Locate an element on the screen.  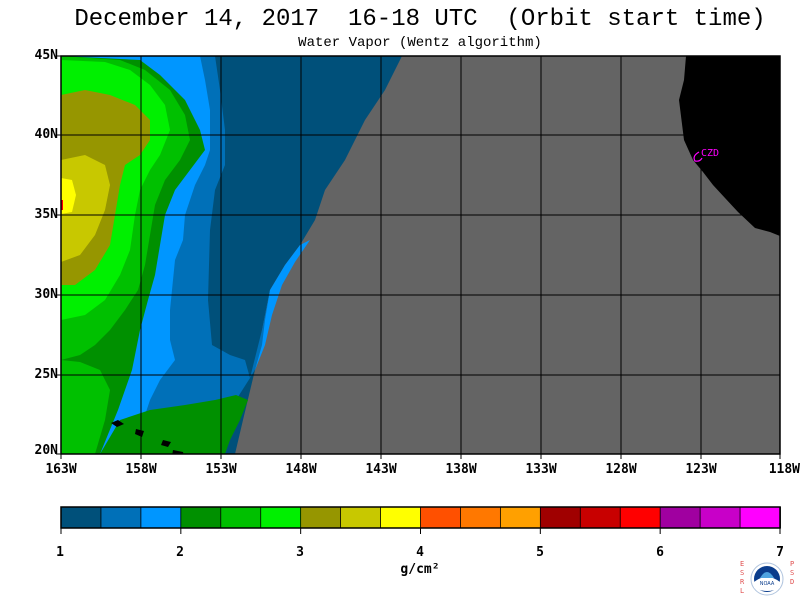
lon-label-143w: 143W is located at coordinates (381, 469).